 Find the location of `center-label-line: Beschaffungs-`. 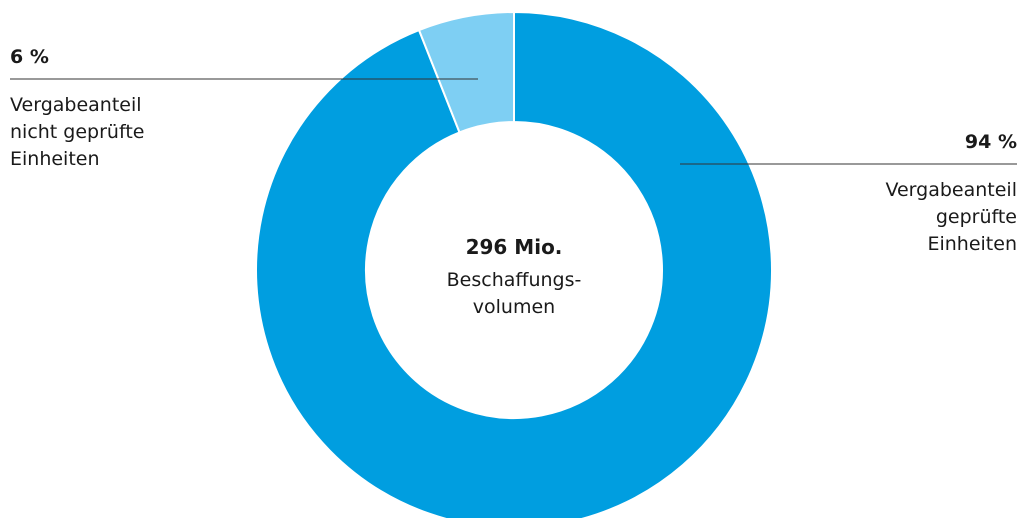

center-label-line: Beschaffungs- is located at coordinates (514, 280).